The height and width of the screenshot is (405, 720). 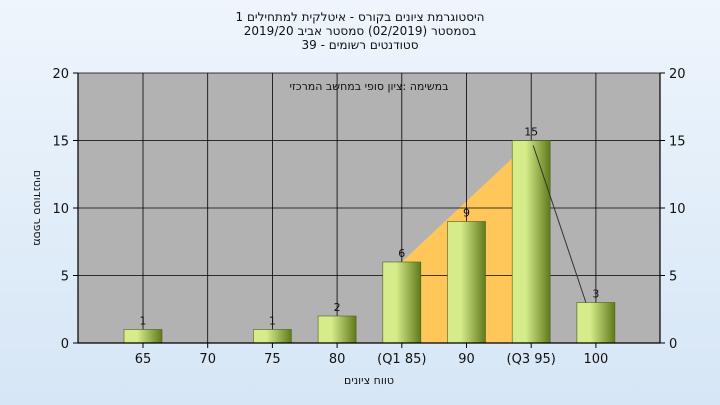 I want to click on x-tick-label-7: 100, so click(x=595, y=359).